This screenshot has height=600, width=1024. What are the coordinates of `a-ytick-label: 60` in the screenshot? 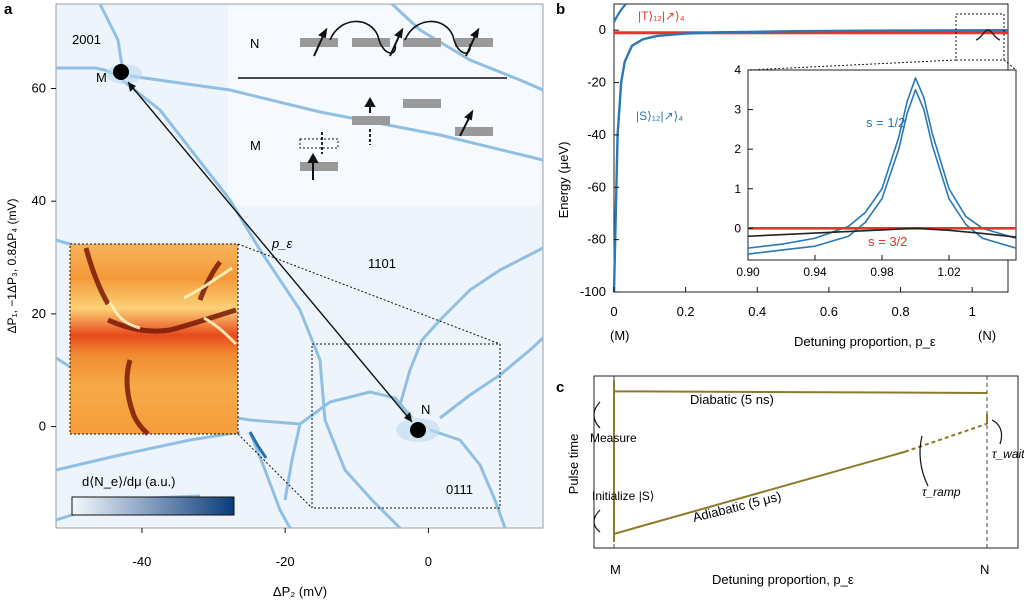 It's located at (39, 88).